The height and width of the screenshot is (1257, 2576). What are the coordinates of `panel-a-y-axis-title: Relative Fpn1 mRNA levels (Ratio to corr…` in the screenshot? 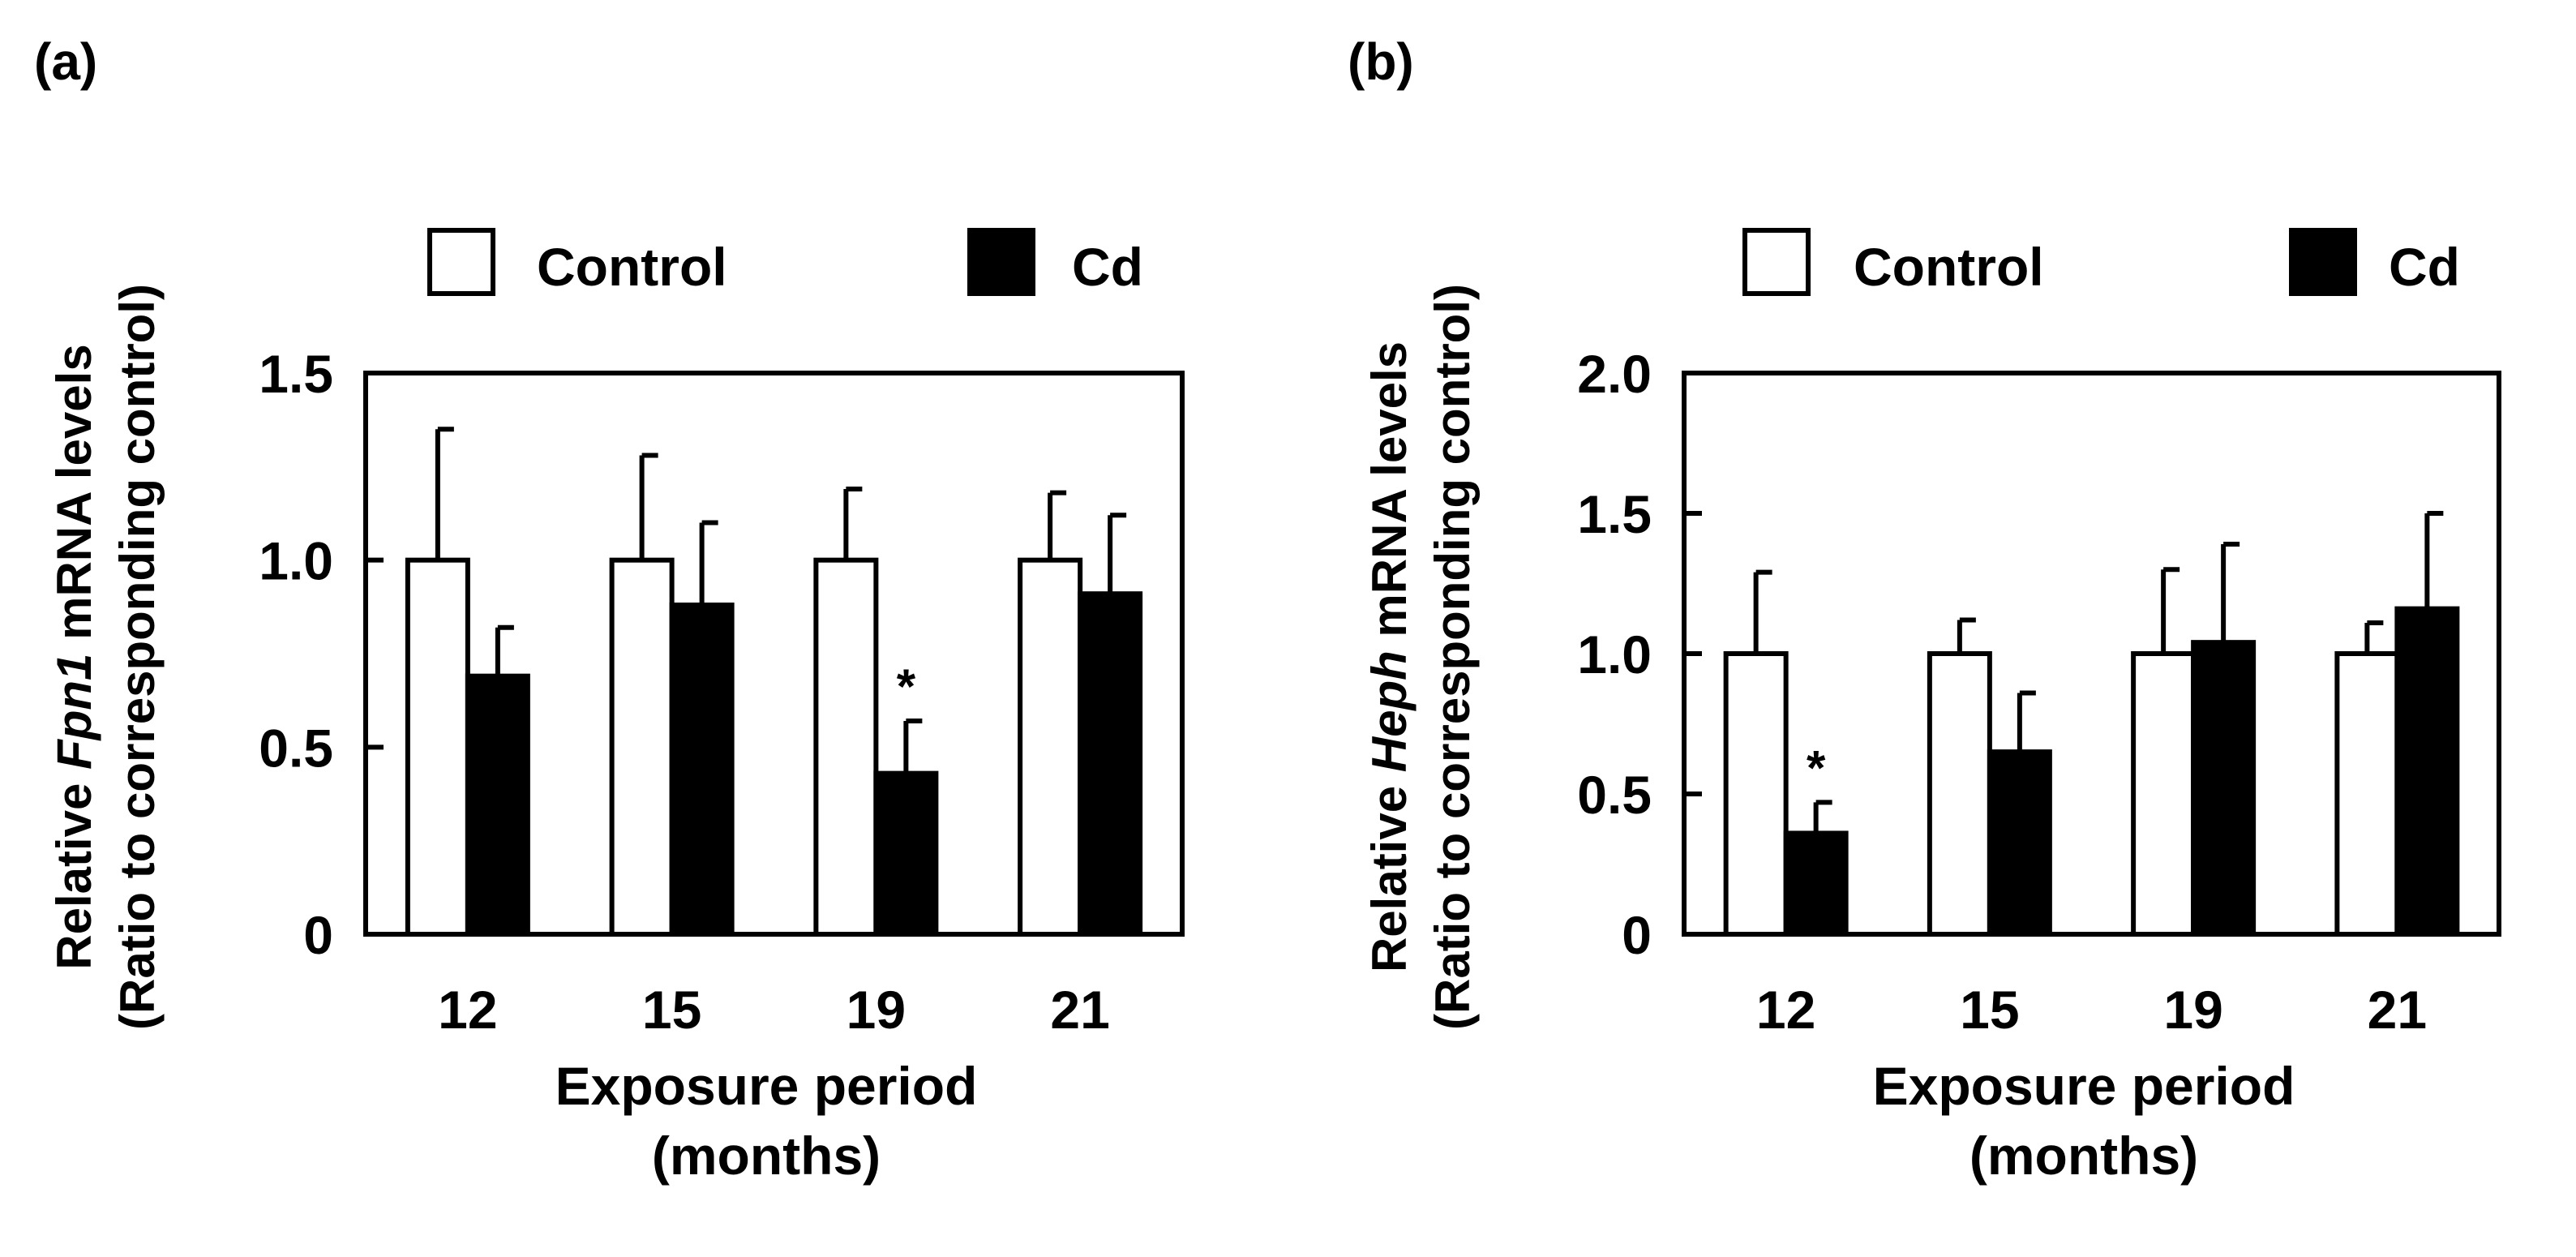 It's located at (106, 657).